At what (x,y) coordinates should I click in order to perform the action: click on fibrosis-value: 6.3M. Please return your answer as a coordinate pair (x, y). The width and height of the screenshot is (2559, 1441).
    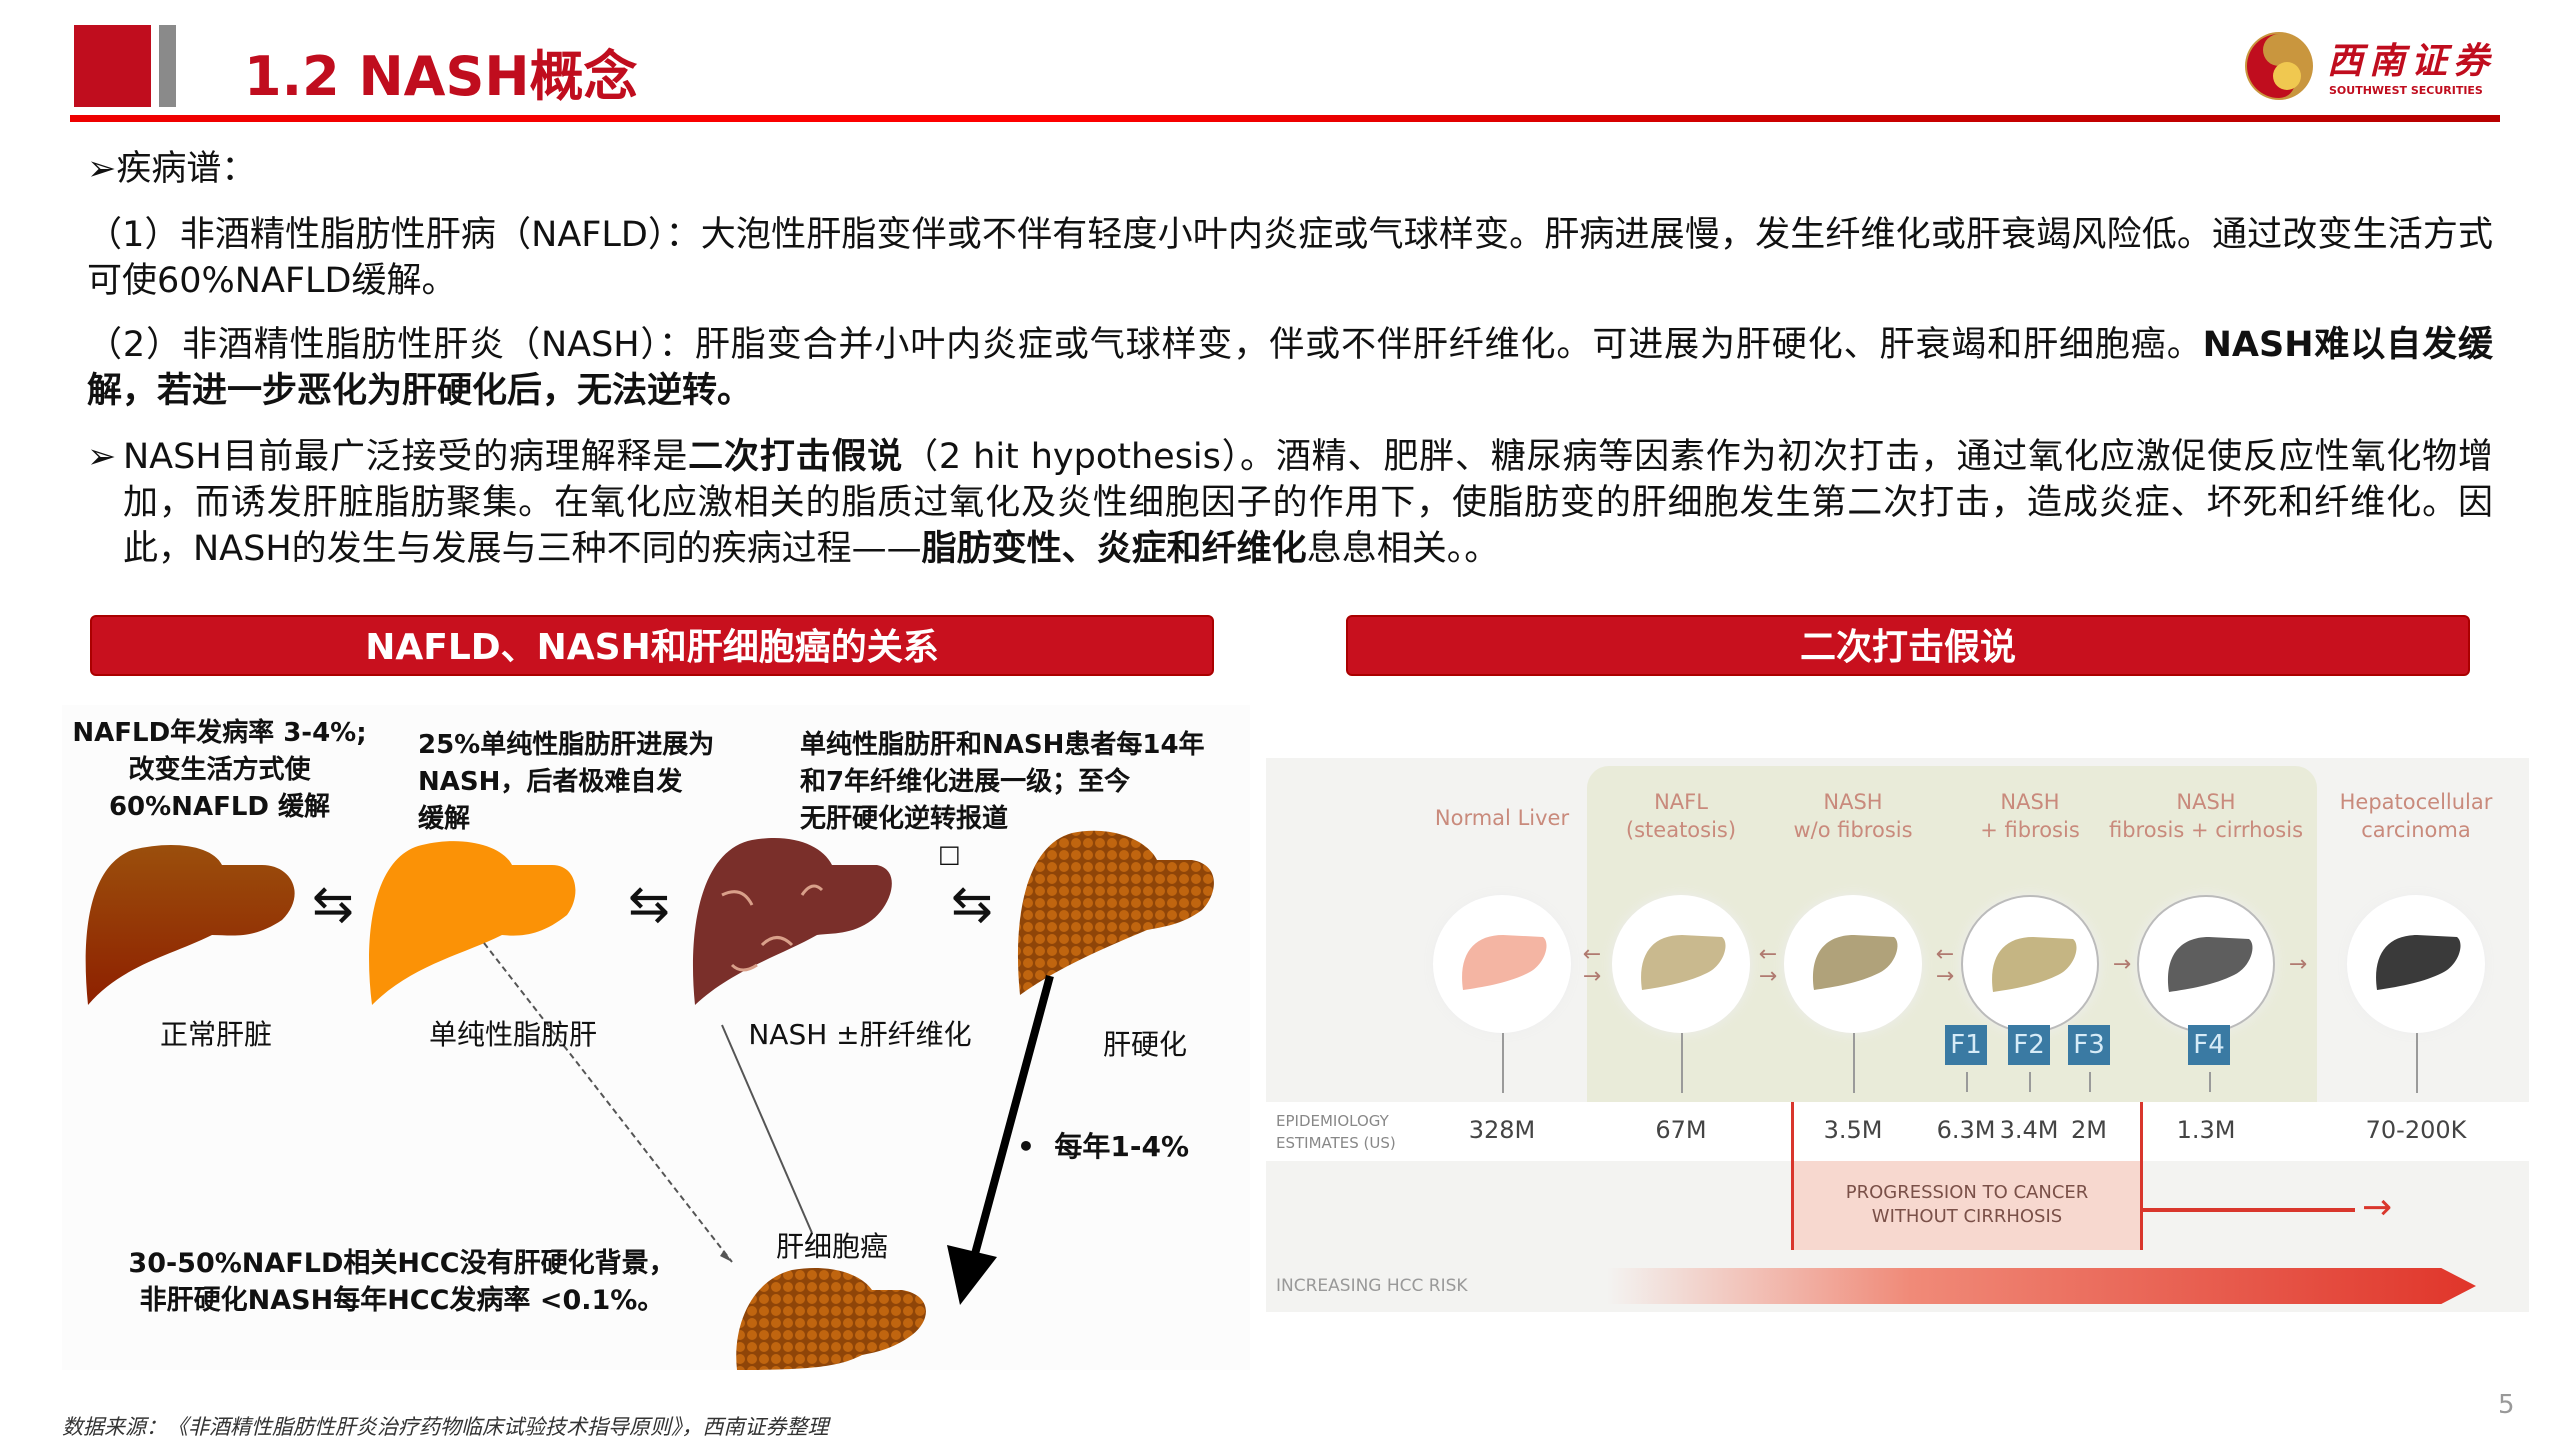
    Looking at the image, I should click on (1966, 1130).